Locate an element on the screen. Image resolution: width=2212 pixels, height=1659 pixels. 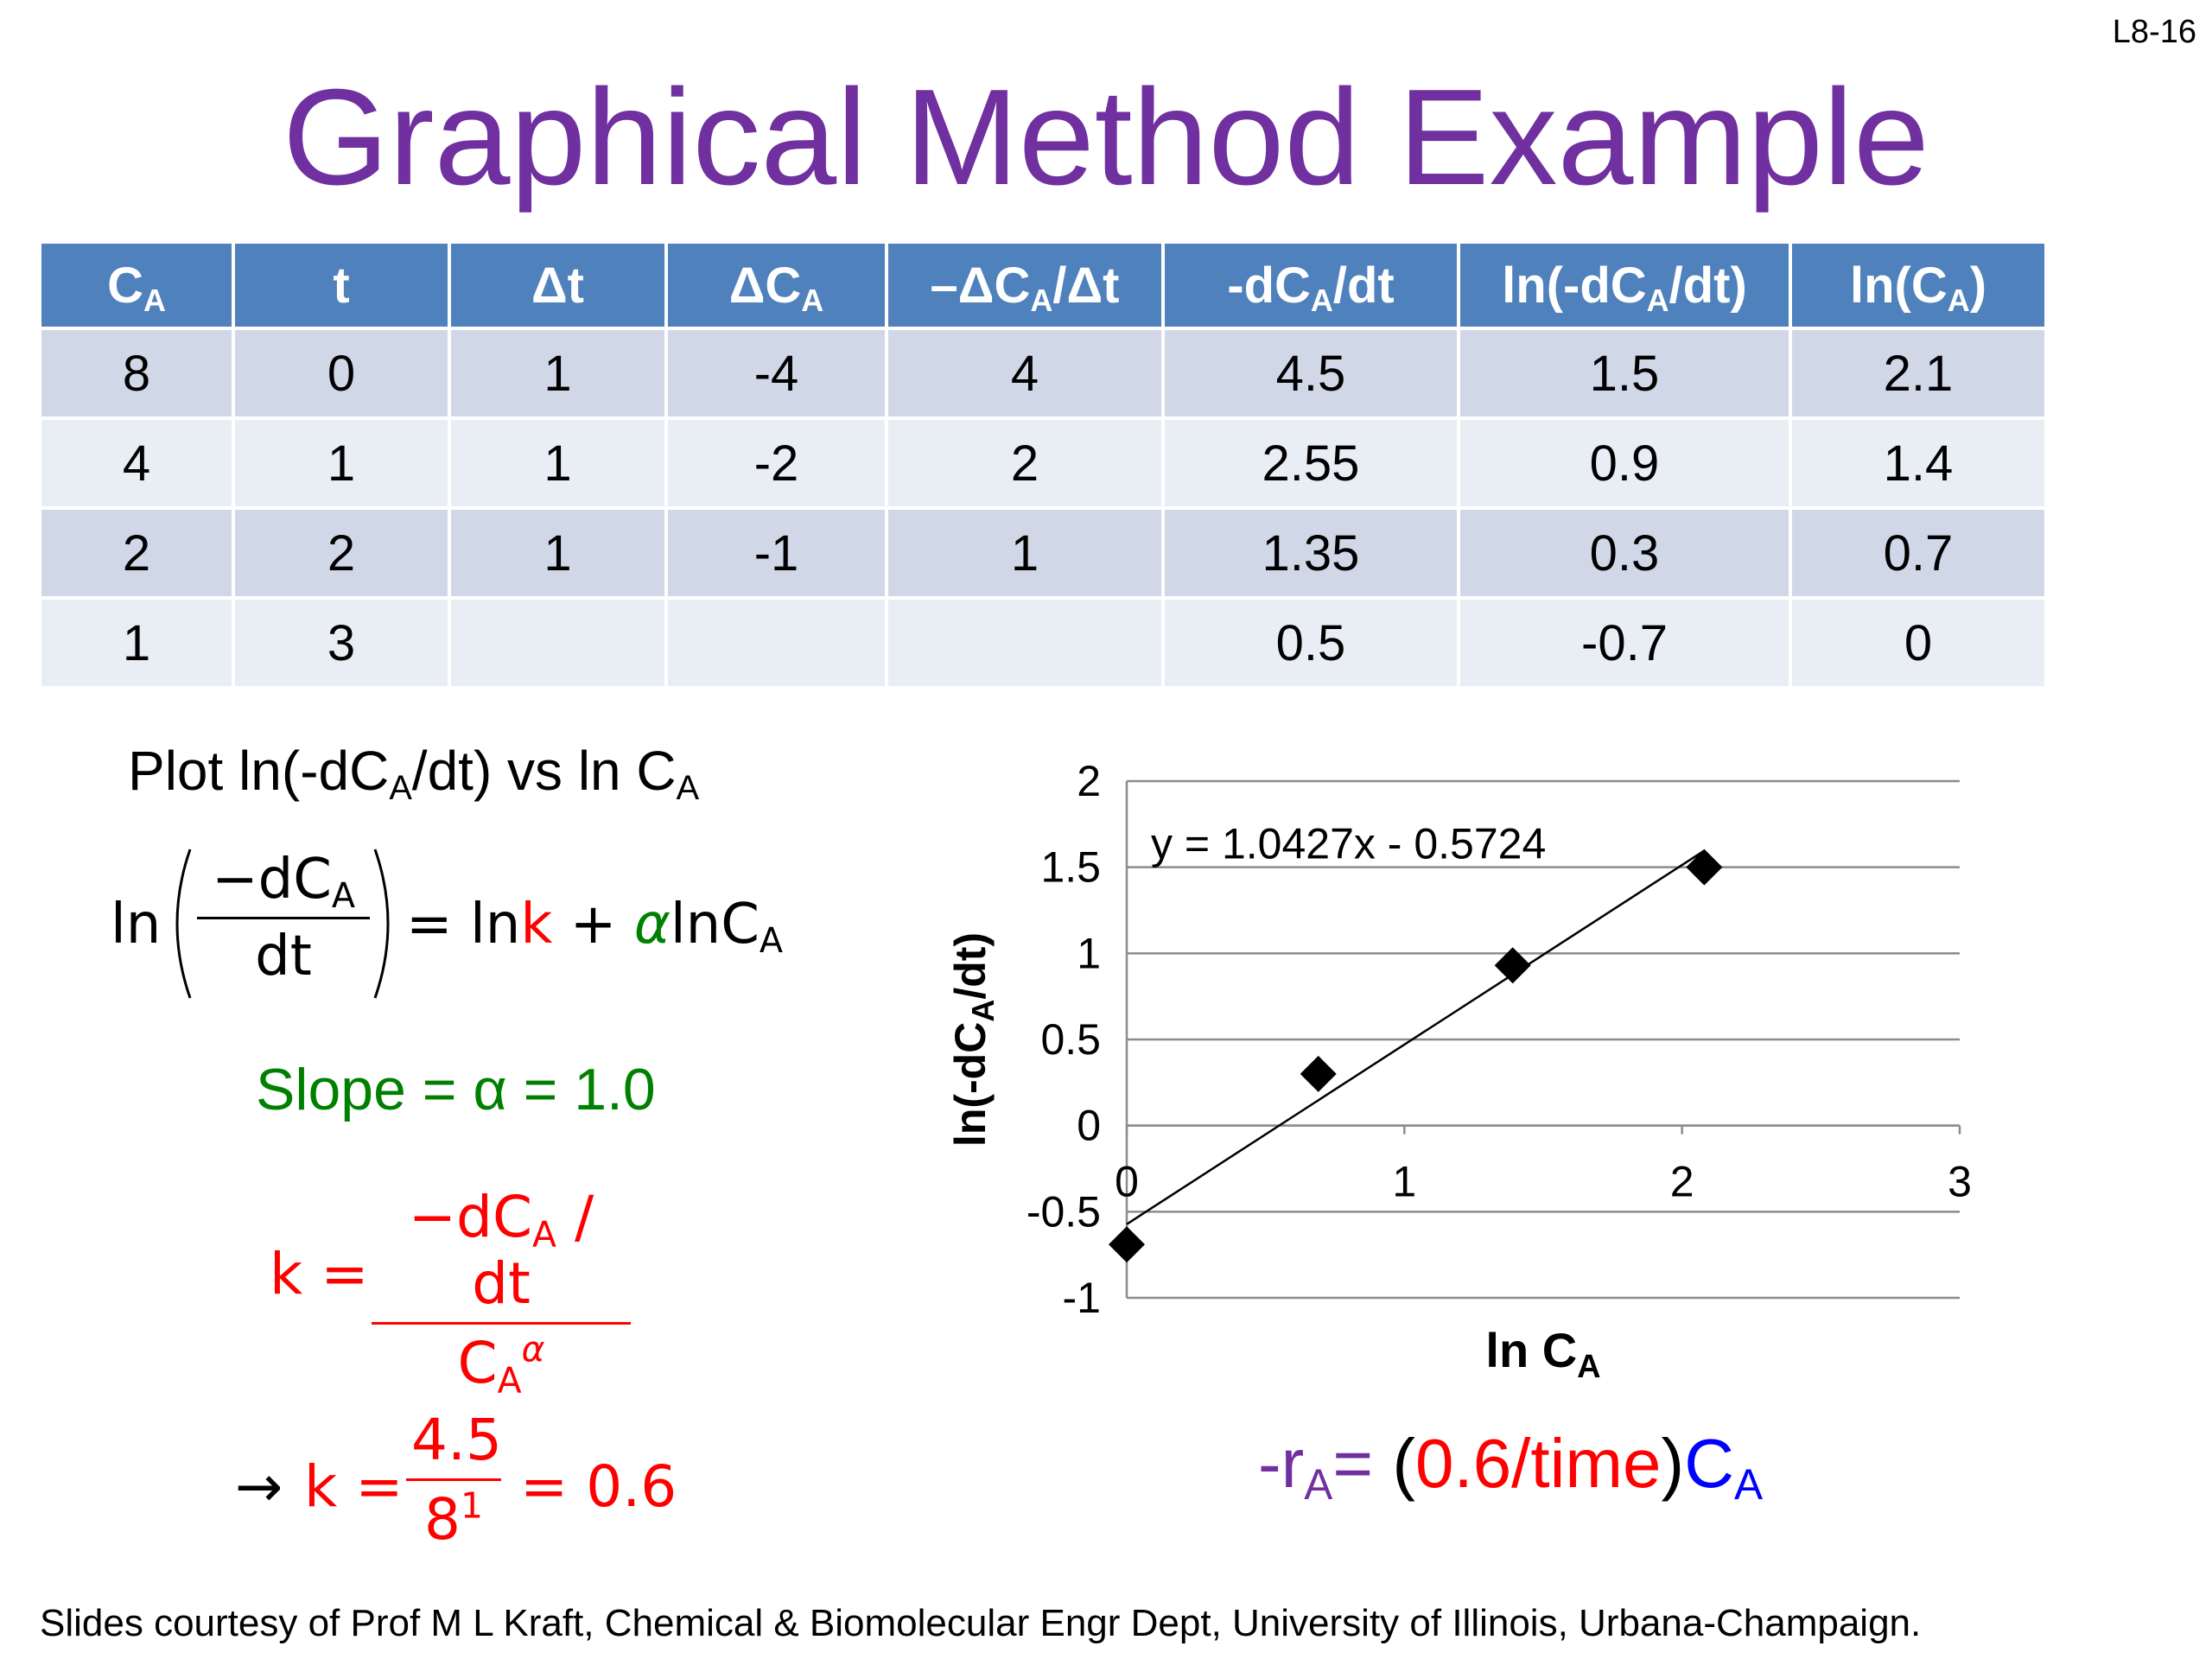
k-equation: k = −dCA / dt CAα is located at coordinates (477, 1291).